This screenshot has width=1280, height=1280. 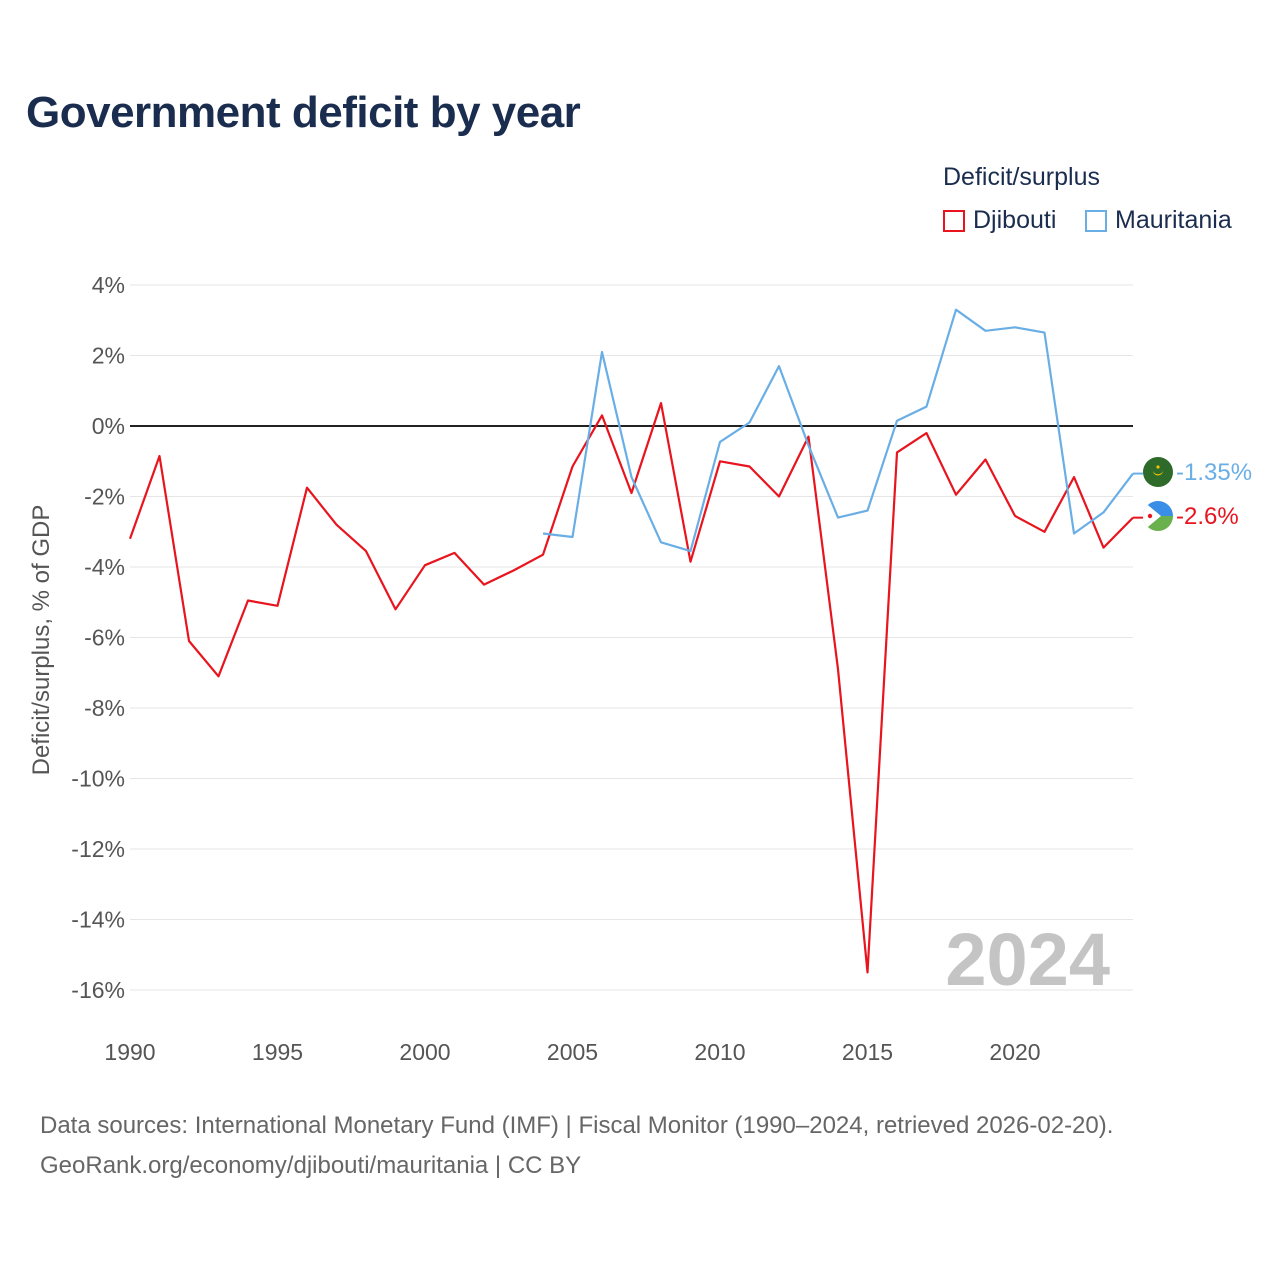 What do you see at coordinates (108, 426) in the screenshot?
I see `y-tick-label: 0%` at bounding box center [108, 426].